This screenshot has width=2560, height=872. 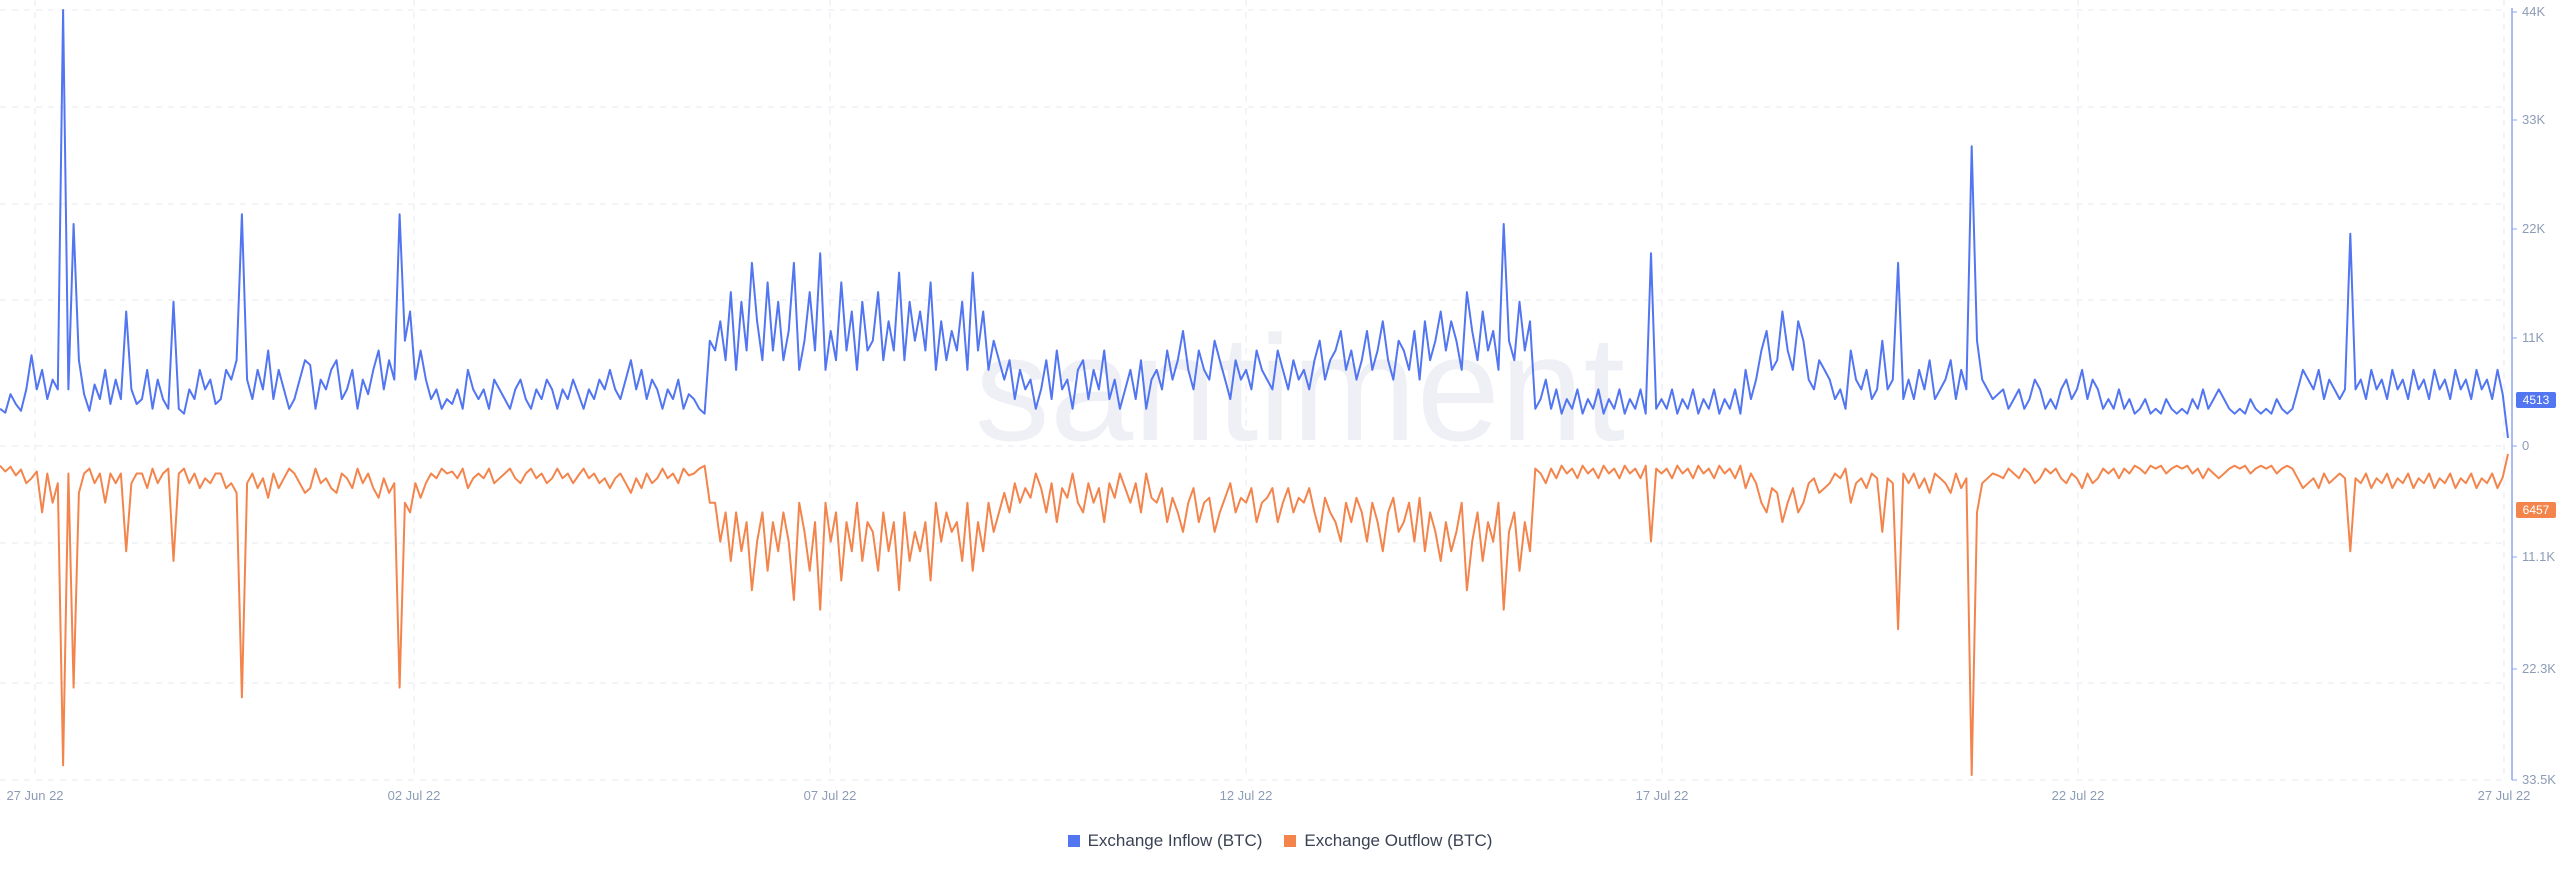 What do you see at coordinates (2504, 795) in the screenshot?
I see `x-tick-label: 27 Jul 22` at bounding box center [2504, 795].